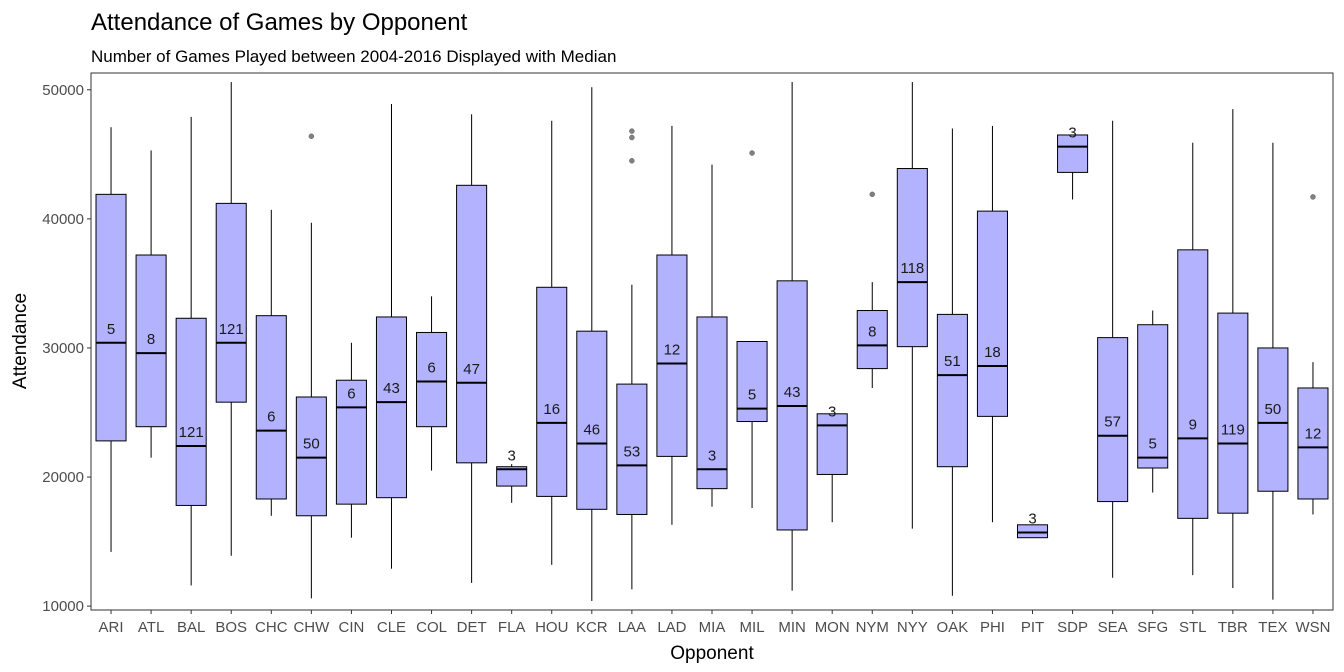  I want to click on x-axis-title: Opponent, so click(712, 653).